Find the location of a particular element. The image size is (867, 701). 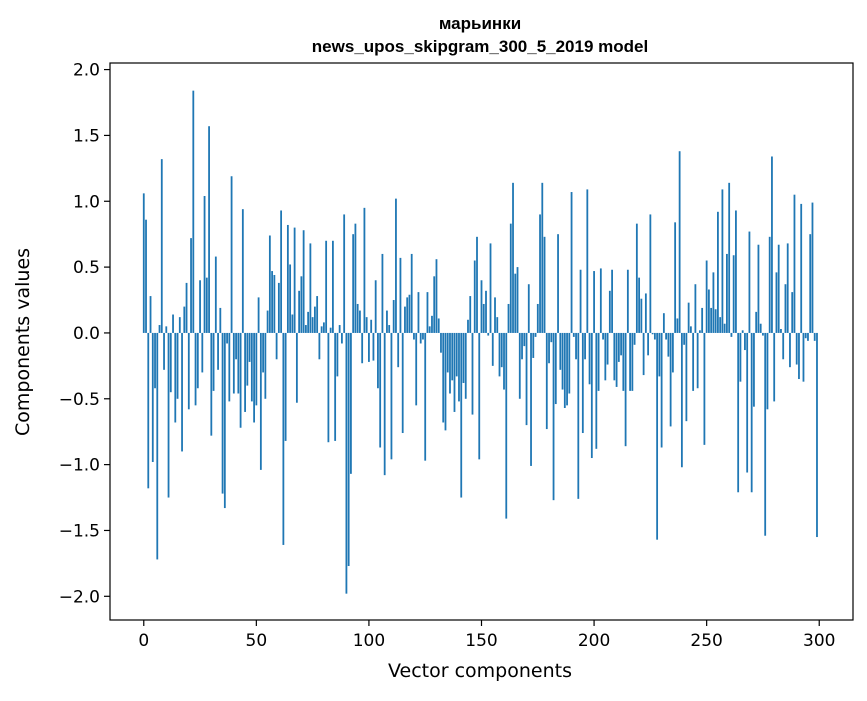

y-axis-label: Components values is located at coordinates (23, 342).